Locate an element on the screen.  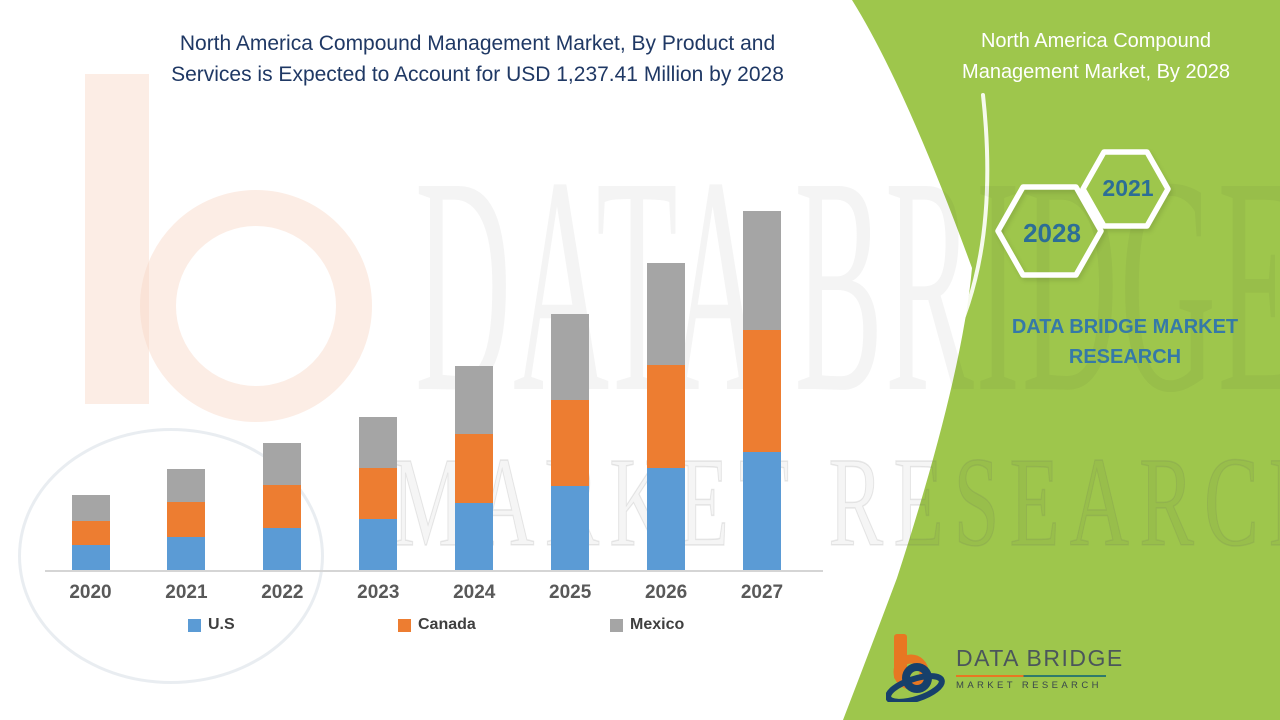
legend-label: U.S is located at coordinates (221, 624).